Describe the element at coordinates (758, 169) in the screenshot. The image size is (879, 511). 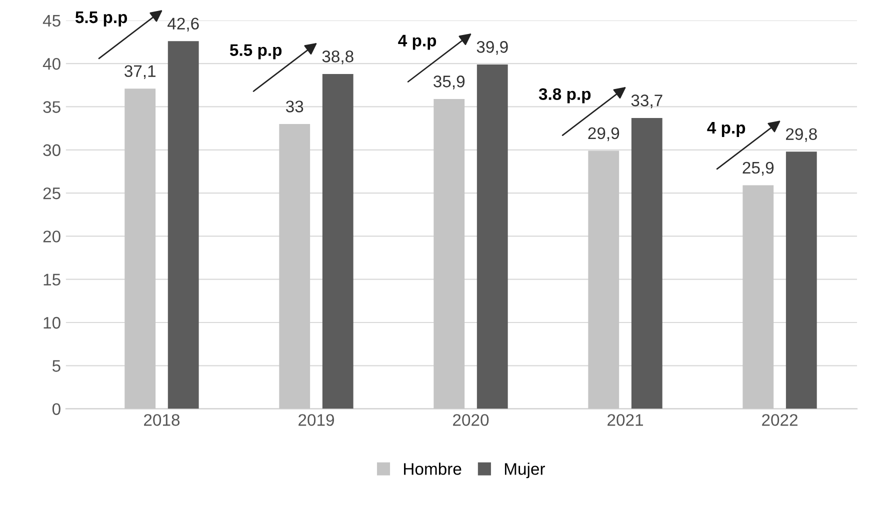
I see `data-label: 25,9` at that location.